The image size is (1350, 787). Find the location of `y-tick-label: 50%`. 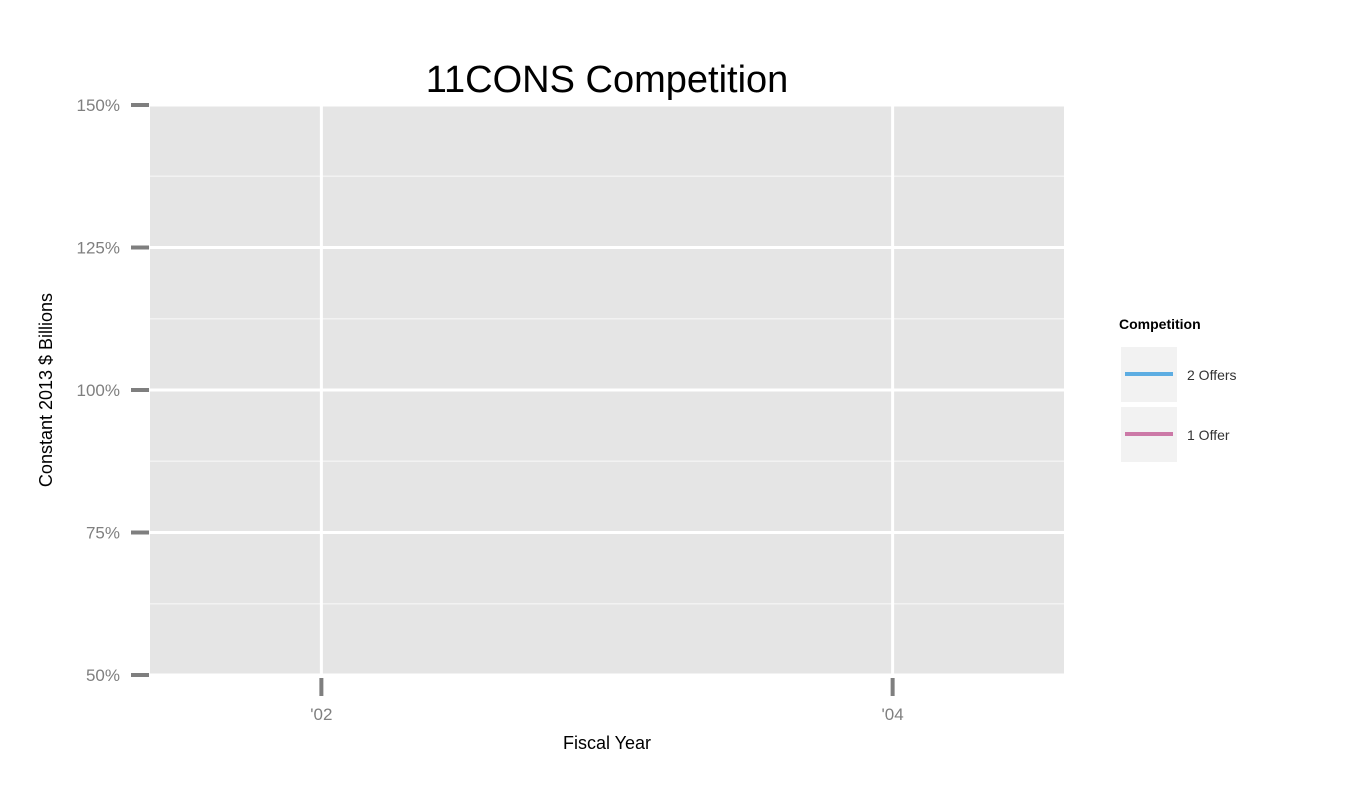

y-tick-label: 50% is located at coordinates (103, 675).